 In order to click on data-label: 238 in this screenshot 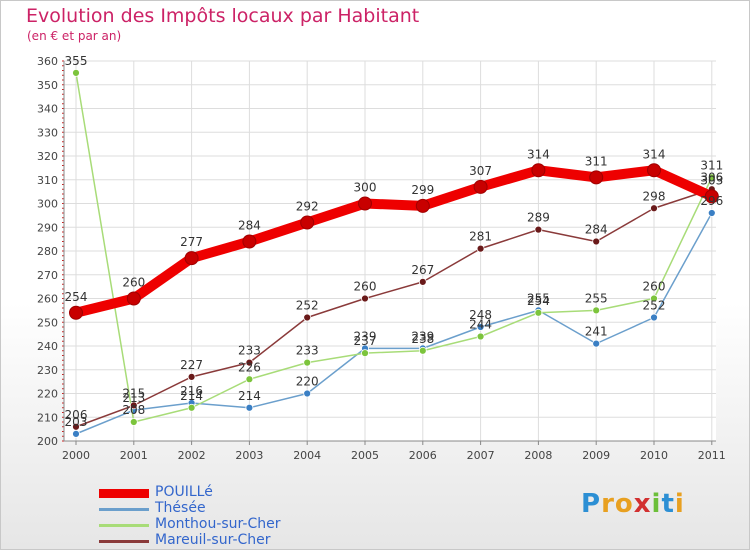, I will do `click(422, 339)`.